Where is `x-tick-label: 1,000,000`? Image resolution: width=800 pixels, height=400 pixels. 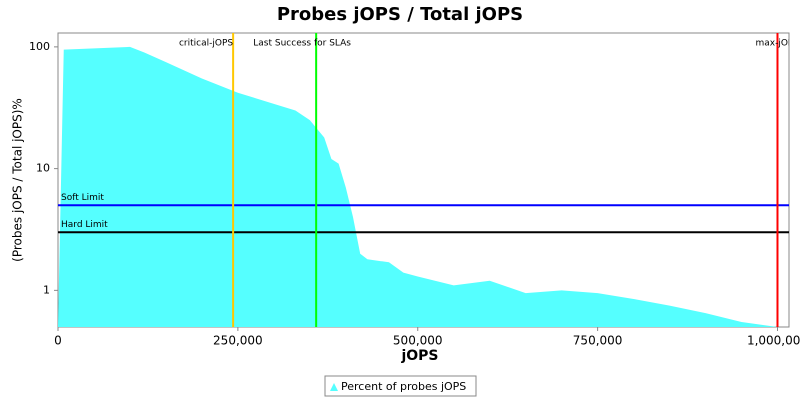
x-tick-label: 1,000,000 is located at coordinates (773, 341).